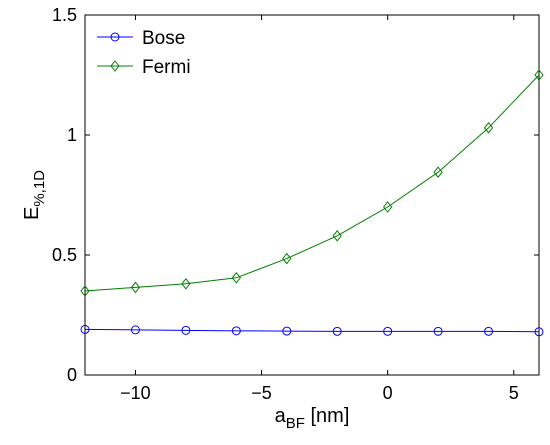 The image size is (550, 445). I want to click on x-axis-label-sub: BF, so click(295, 423).